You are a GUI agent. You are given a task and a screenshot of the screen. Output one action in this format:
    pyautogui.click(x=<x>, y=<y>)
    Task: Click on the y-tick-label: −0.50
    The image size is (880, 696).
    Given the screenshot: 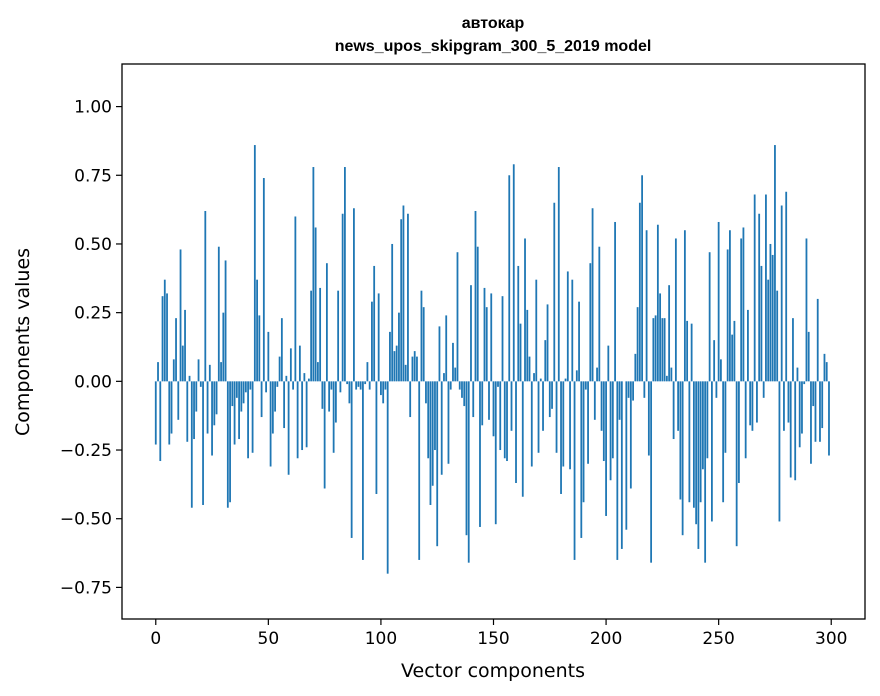 What is the action you would take?
    pyautogui.click(x=86, y=520)
    